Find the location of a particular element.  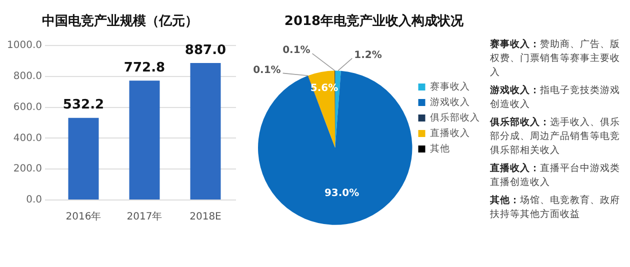

y-tick-label: 600.0 is located at coordinates (27, 107).